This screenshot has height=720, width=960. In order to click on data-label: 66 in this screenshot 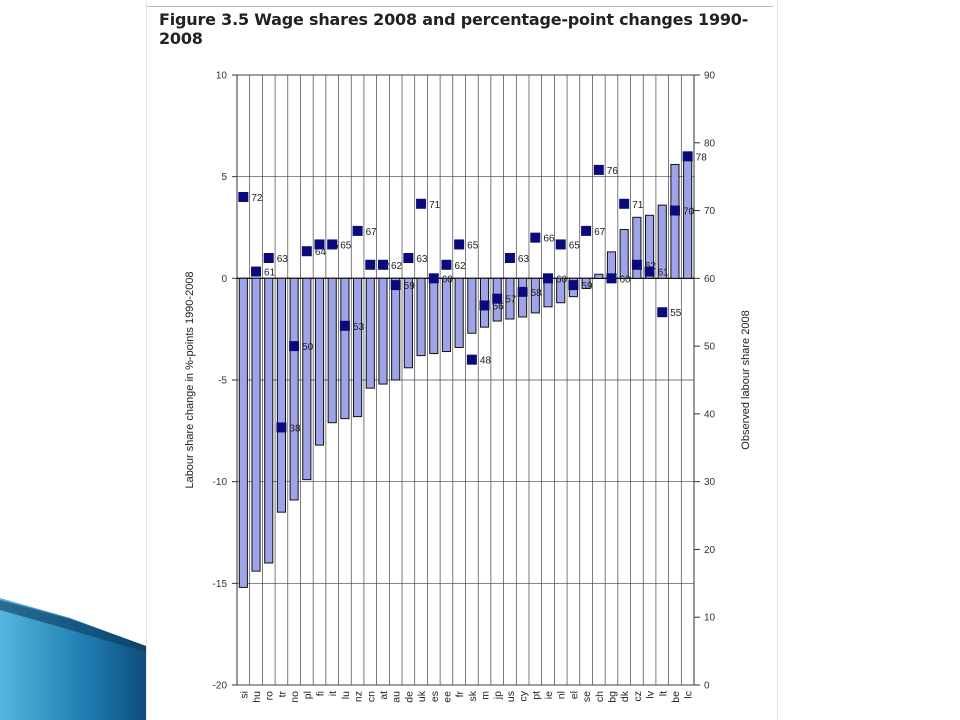, I will do `click(549, 239)`.